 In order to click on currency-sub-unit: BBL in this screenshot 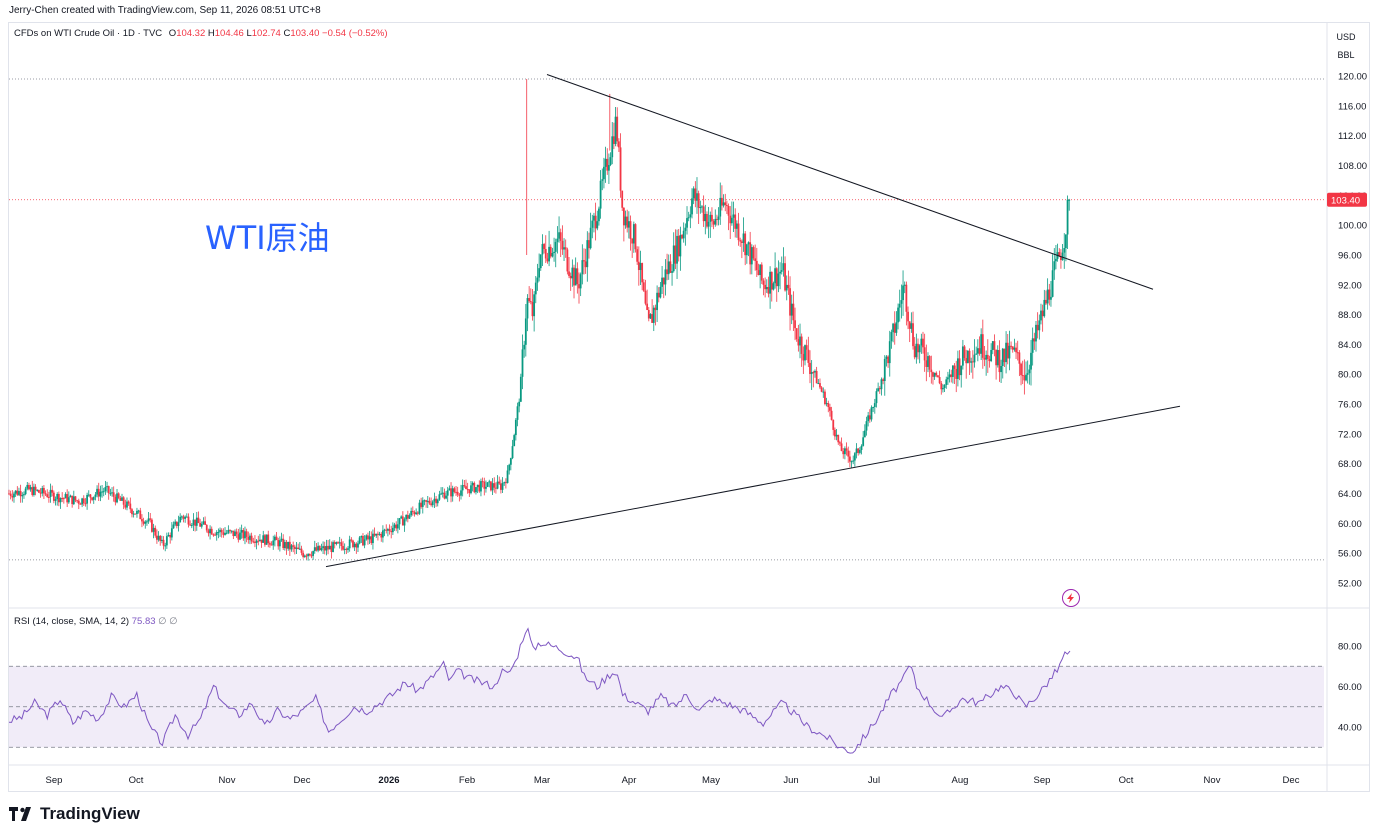, I will do `click(1346, 55)`.